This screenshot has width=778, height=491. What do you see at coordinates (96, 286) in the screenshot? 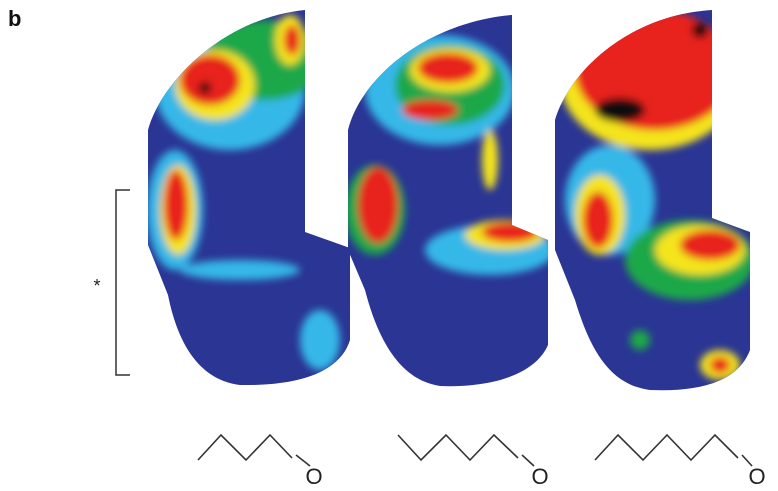
I see `bracket-label: *` at bounding box center [96, 286].